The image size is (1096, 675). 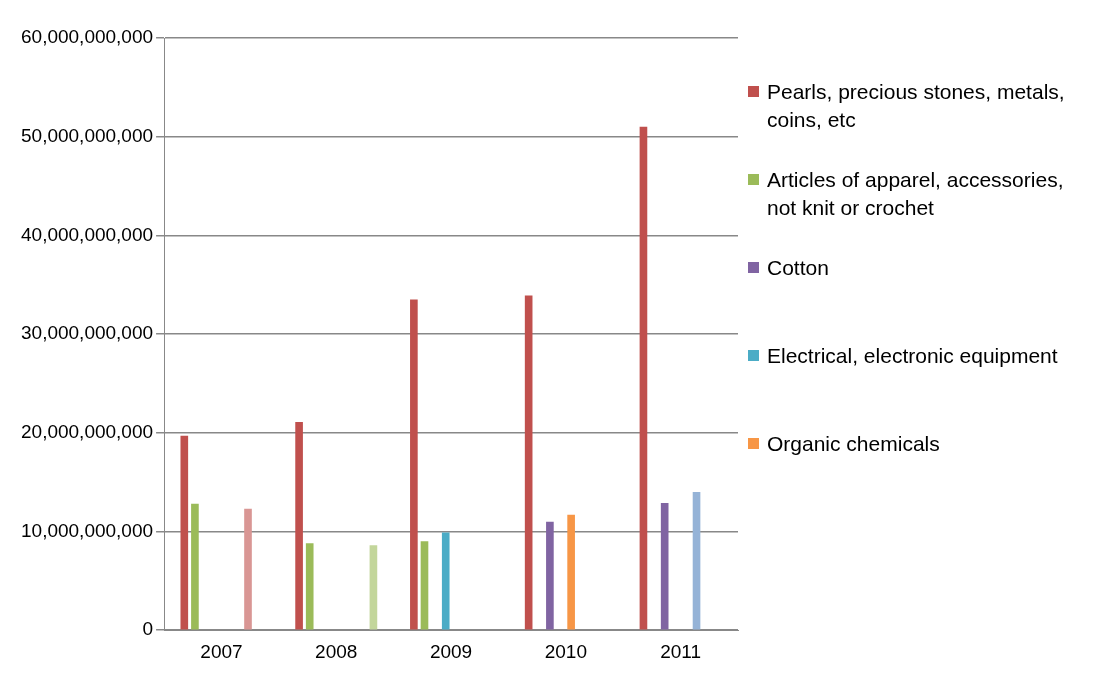 I want to click on y-tick-label: 20,000,000,000, so click(x=87, y=432).